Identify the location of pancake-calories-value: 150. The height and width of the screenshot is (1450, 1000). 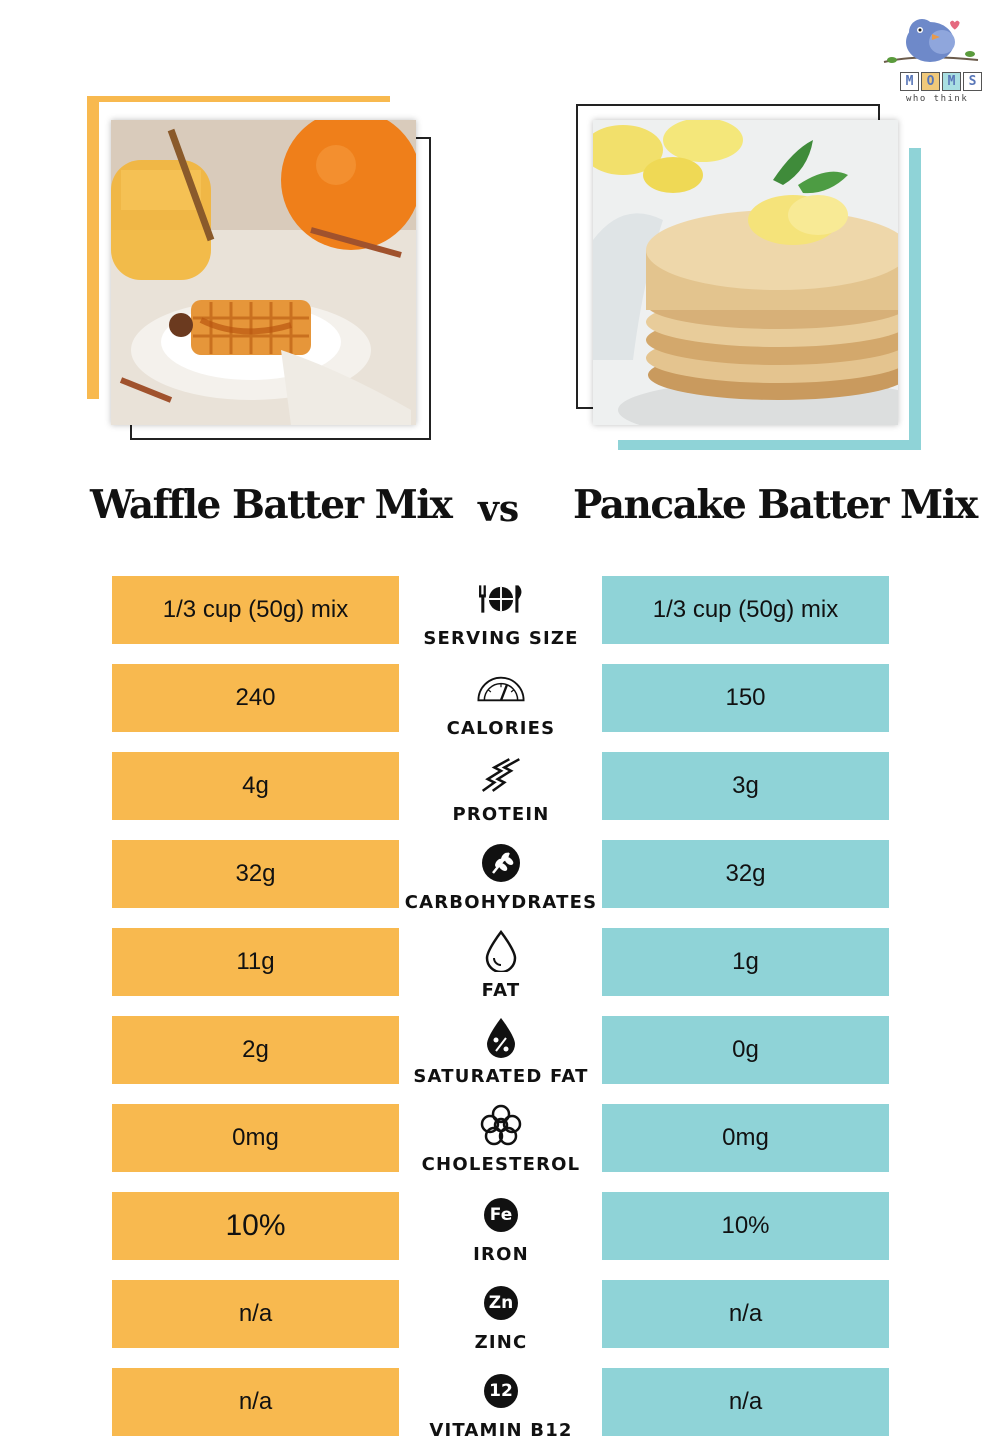
(745, 698).